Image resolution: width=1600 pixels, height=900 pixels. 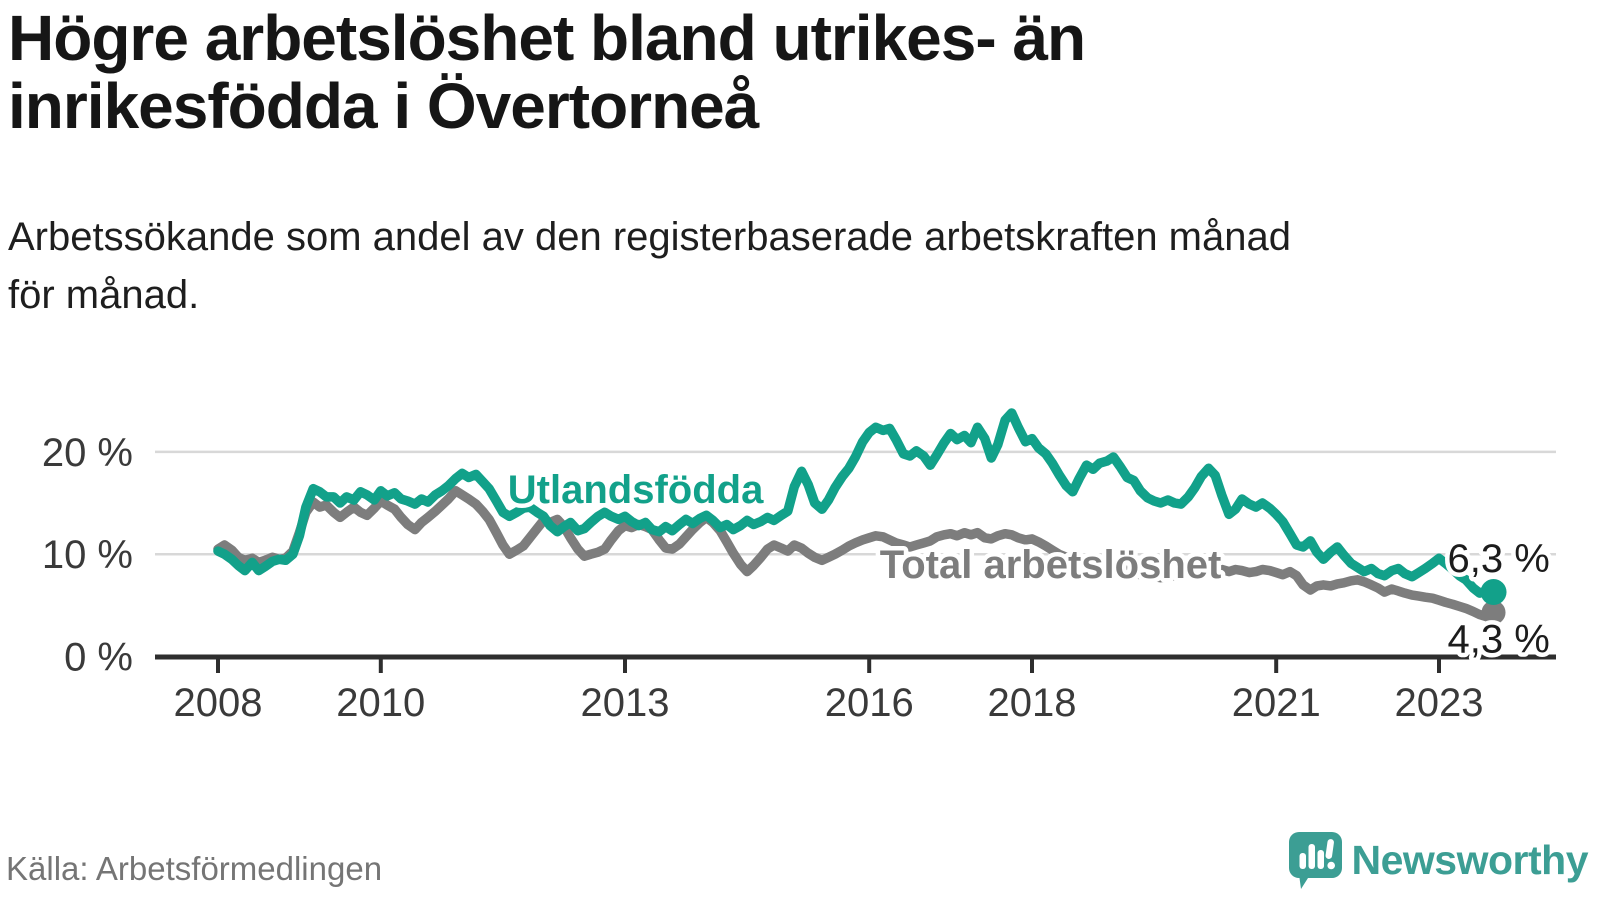 What do you see at coordinates (869, 703) in the screenshot?
I see `x-axis-tick-label: 2016` at bounding box center [869, 703].